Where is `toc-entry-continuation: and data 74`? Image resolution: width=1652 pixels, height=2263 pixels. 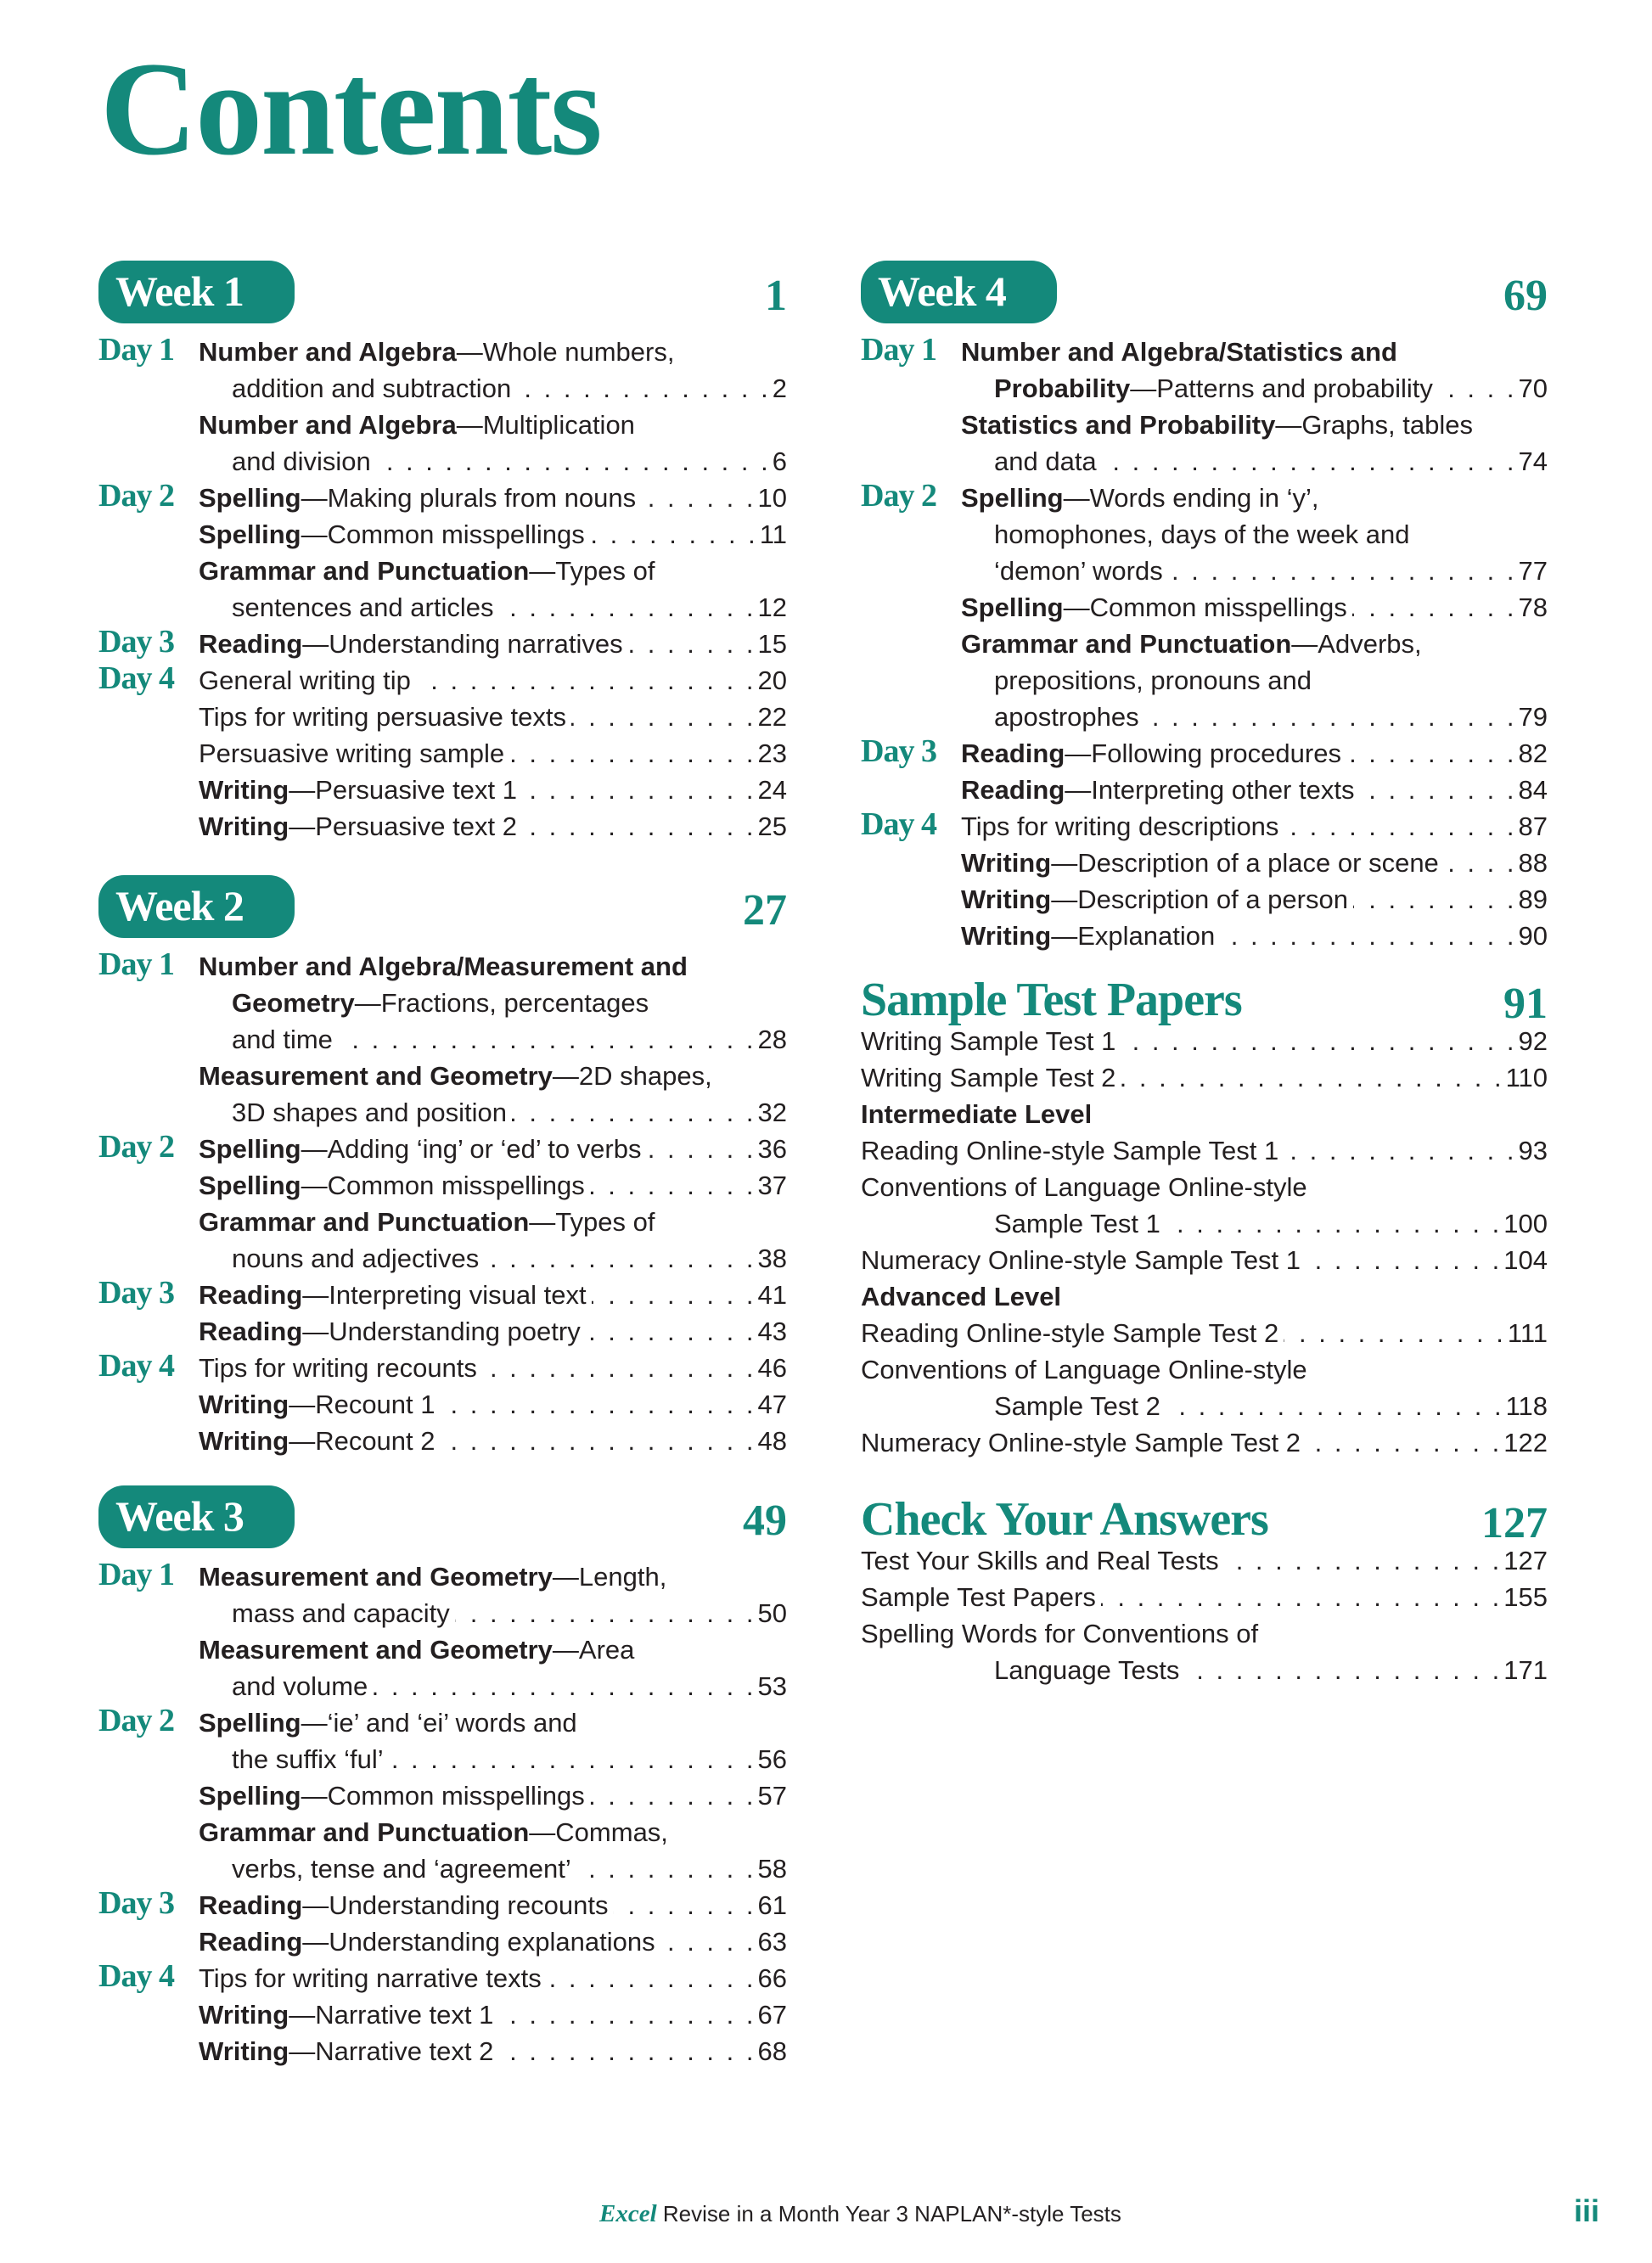 toc-entry-continuation: and data 74 is located at coordinates (1204, 461).